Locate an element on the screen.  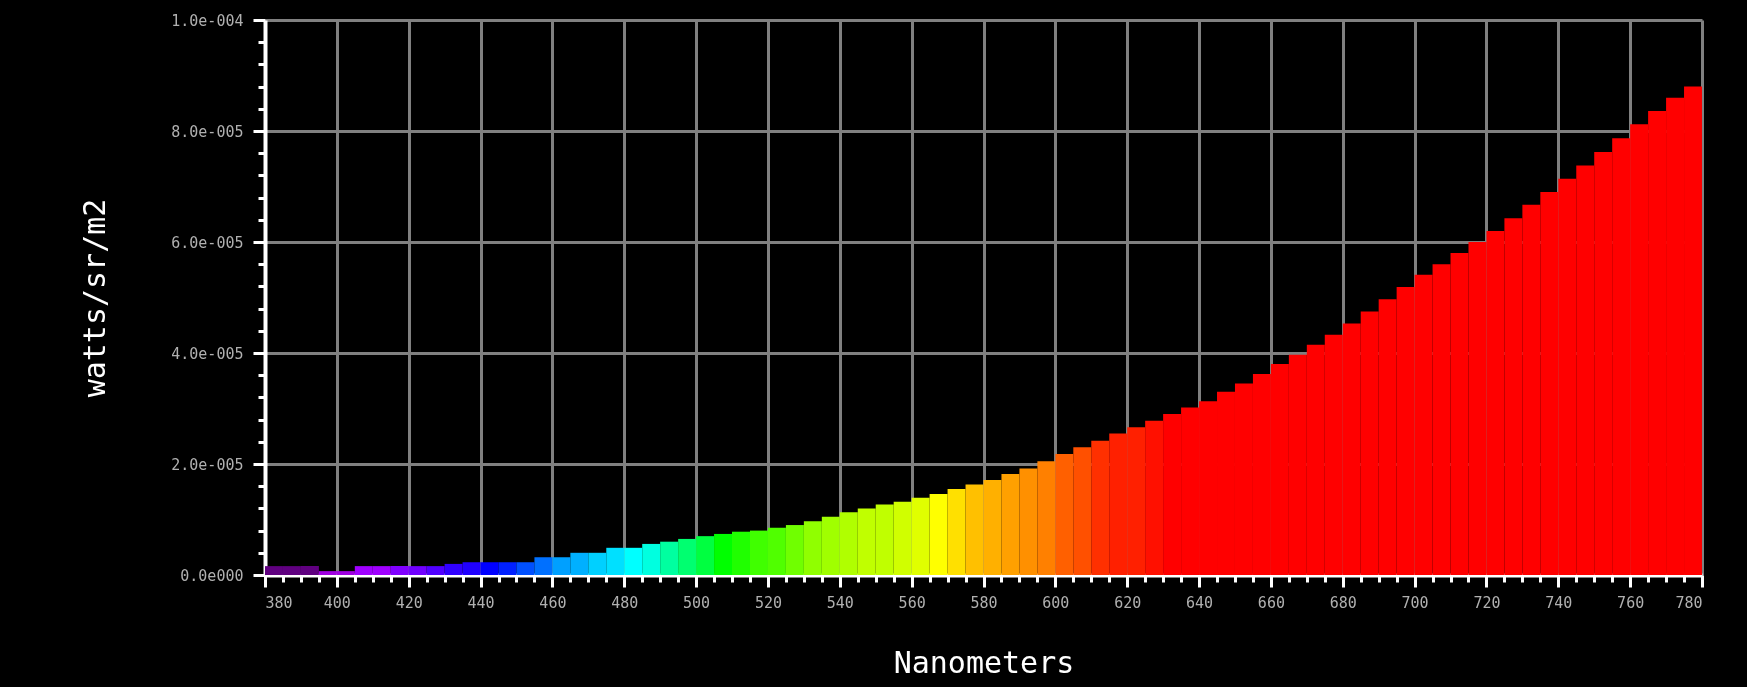
y-tick-label: 8.0e-005 is located at coordinates (207, 131).